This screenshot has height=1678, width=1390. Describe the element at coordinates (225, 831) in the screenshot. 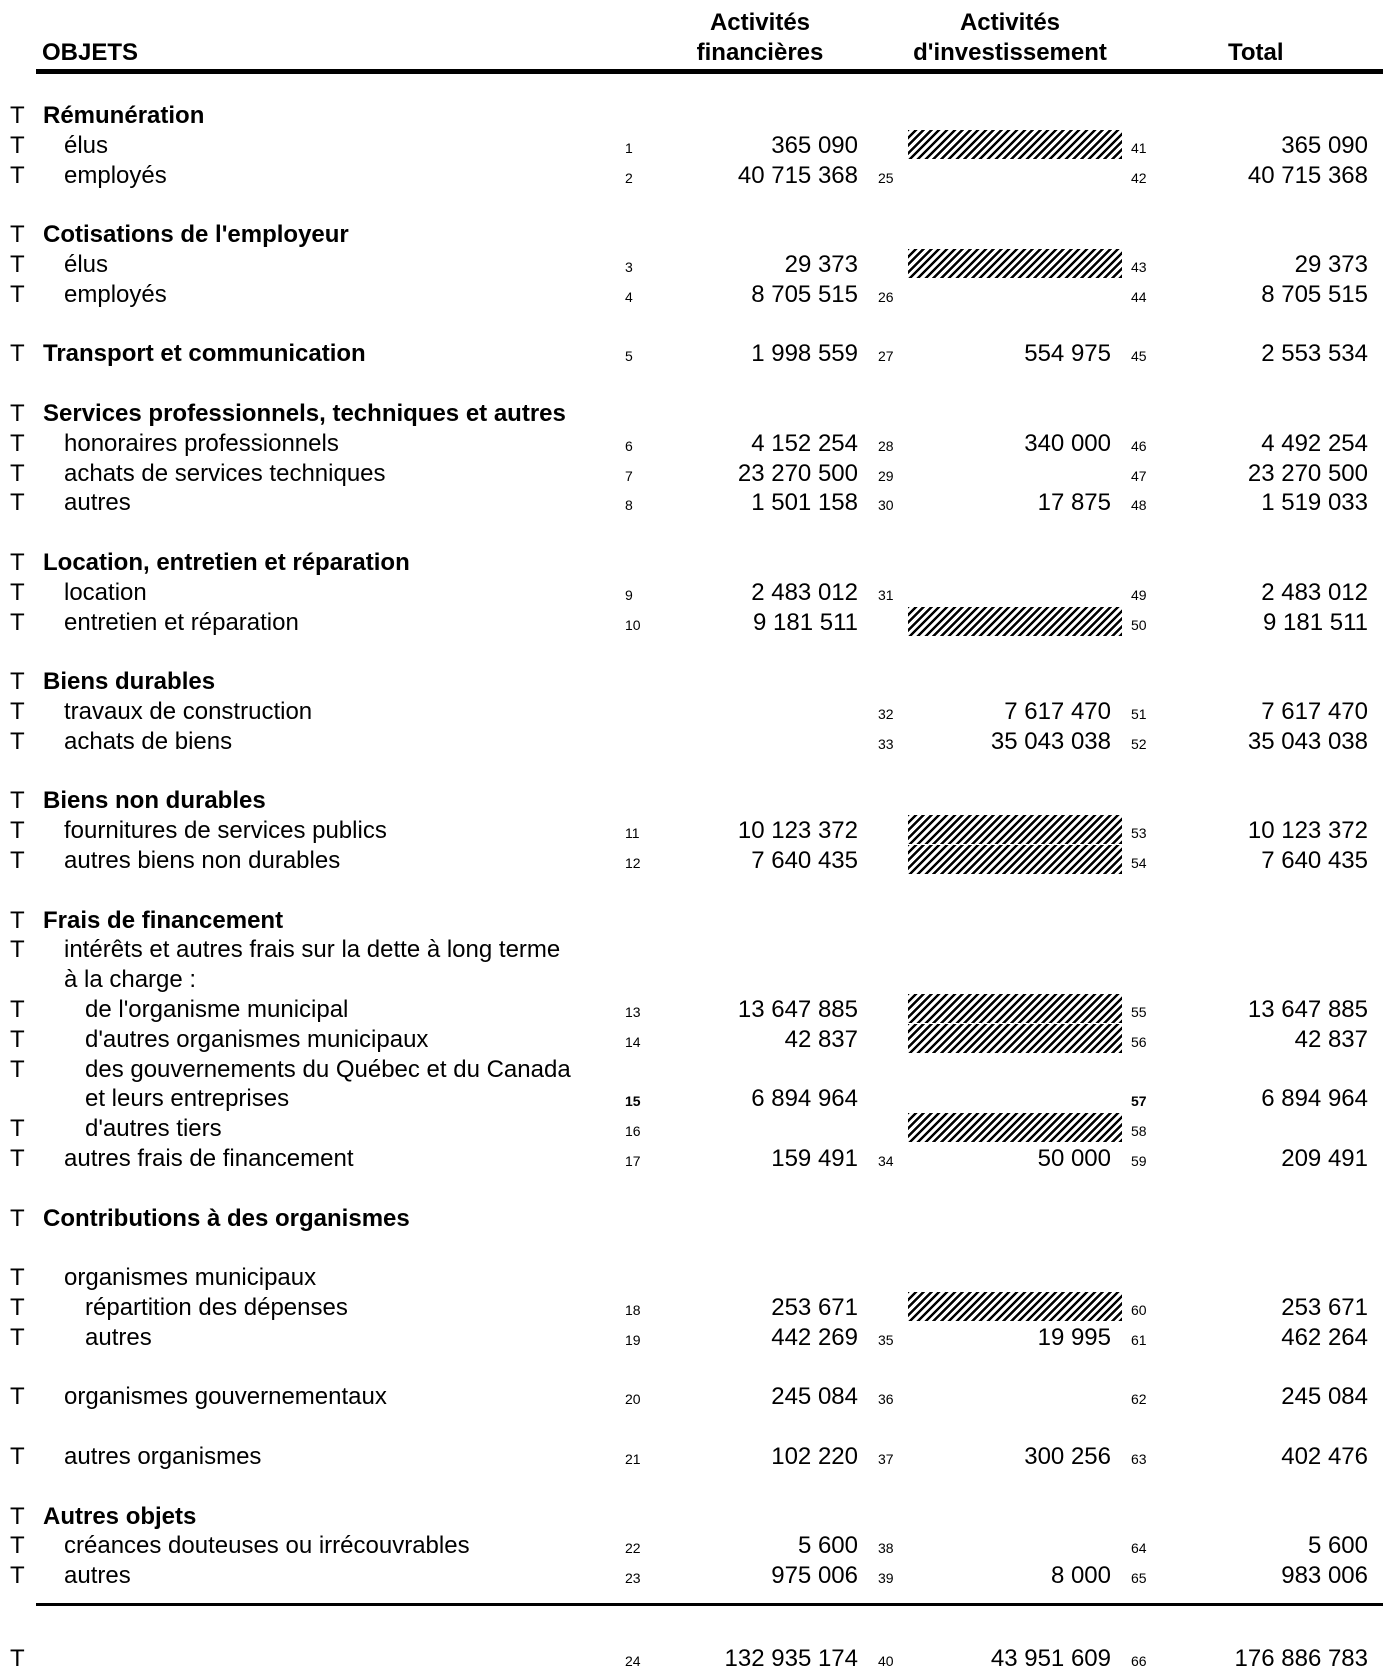

I see `row-label: fournitures de services publics` at that location.